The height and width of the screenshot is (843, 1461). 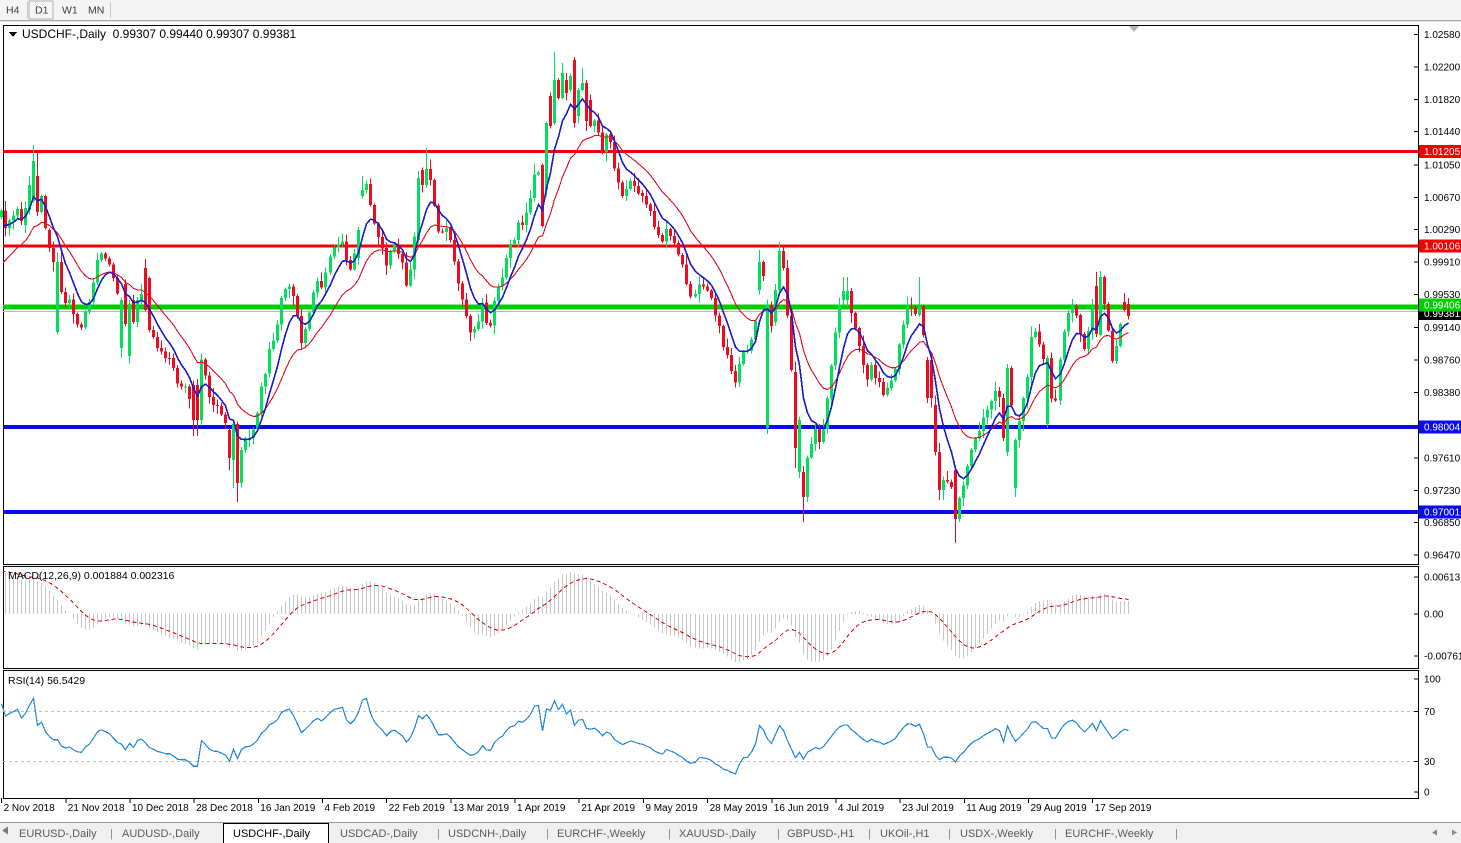 What do you see at coordinates (30, 808) in the screenshot?
I see `svg-text: 2 Nov 2018` at bounding box center [30, 808].